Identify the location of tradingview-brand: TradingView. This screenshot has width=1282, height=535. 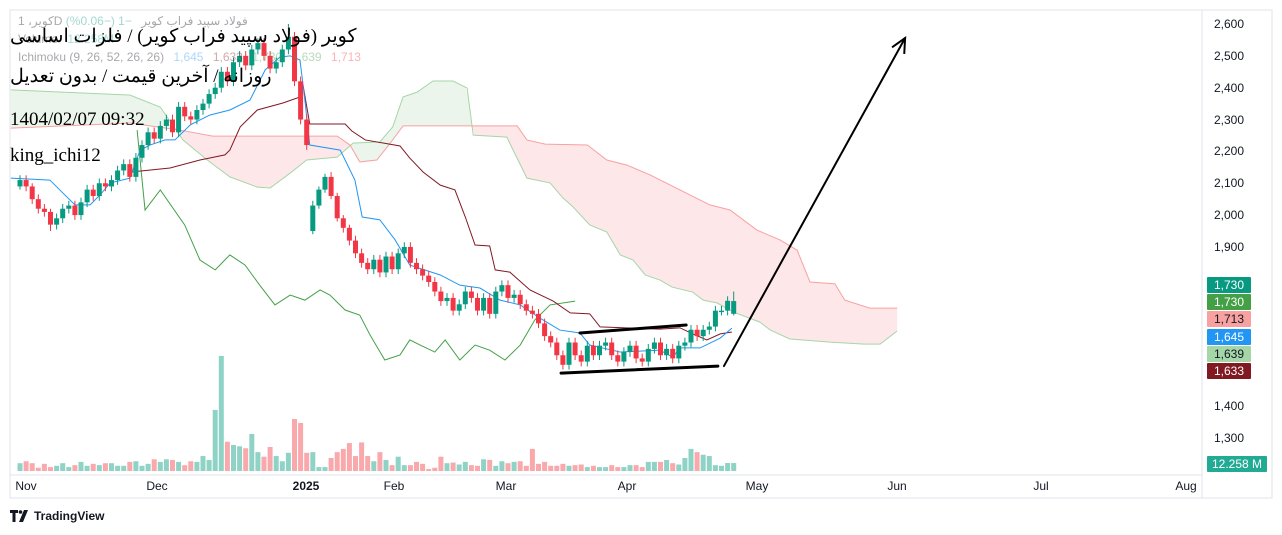
(57, 516).